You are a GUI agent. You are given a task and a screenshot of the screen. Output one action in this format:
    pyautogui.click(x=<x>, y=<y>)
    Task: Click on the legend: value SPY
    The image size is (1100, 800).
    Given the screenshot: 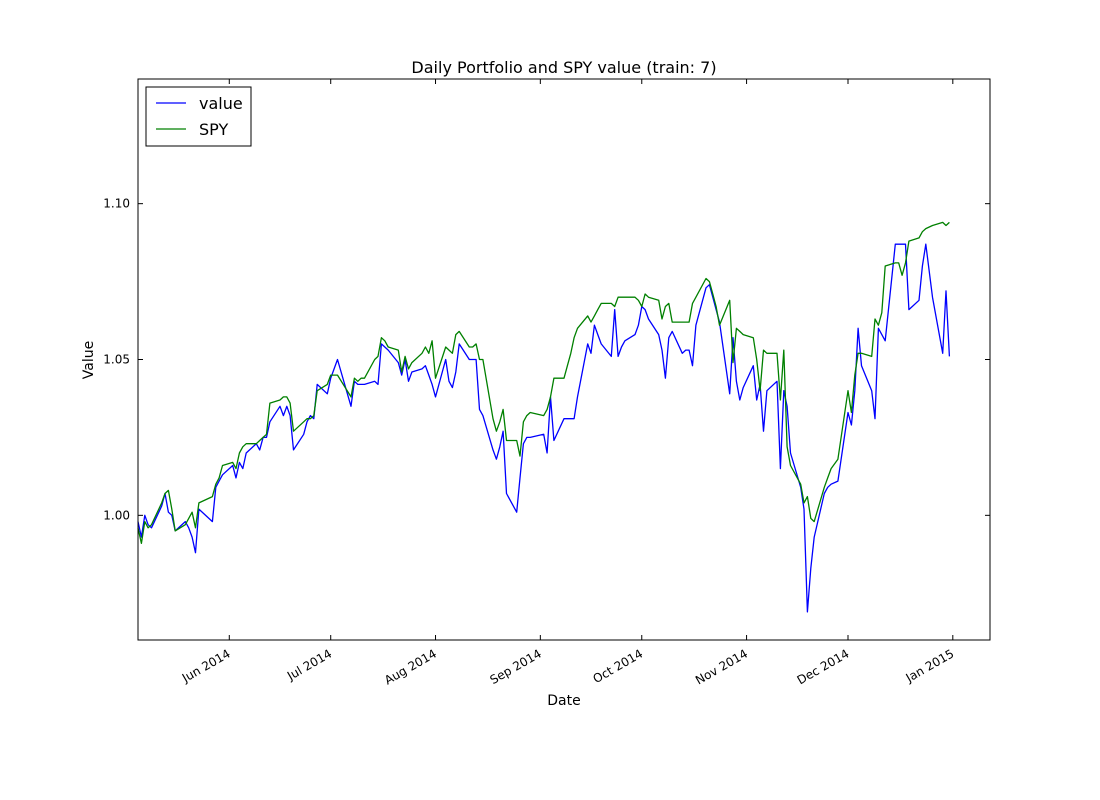 What is the action you would take?
    pyautogui.click(x=198, y=116)
    